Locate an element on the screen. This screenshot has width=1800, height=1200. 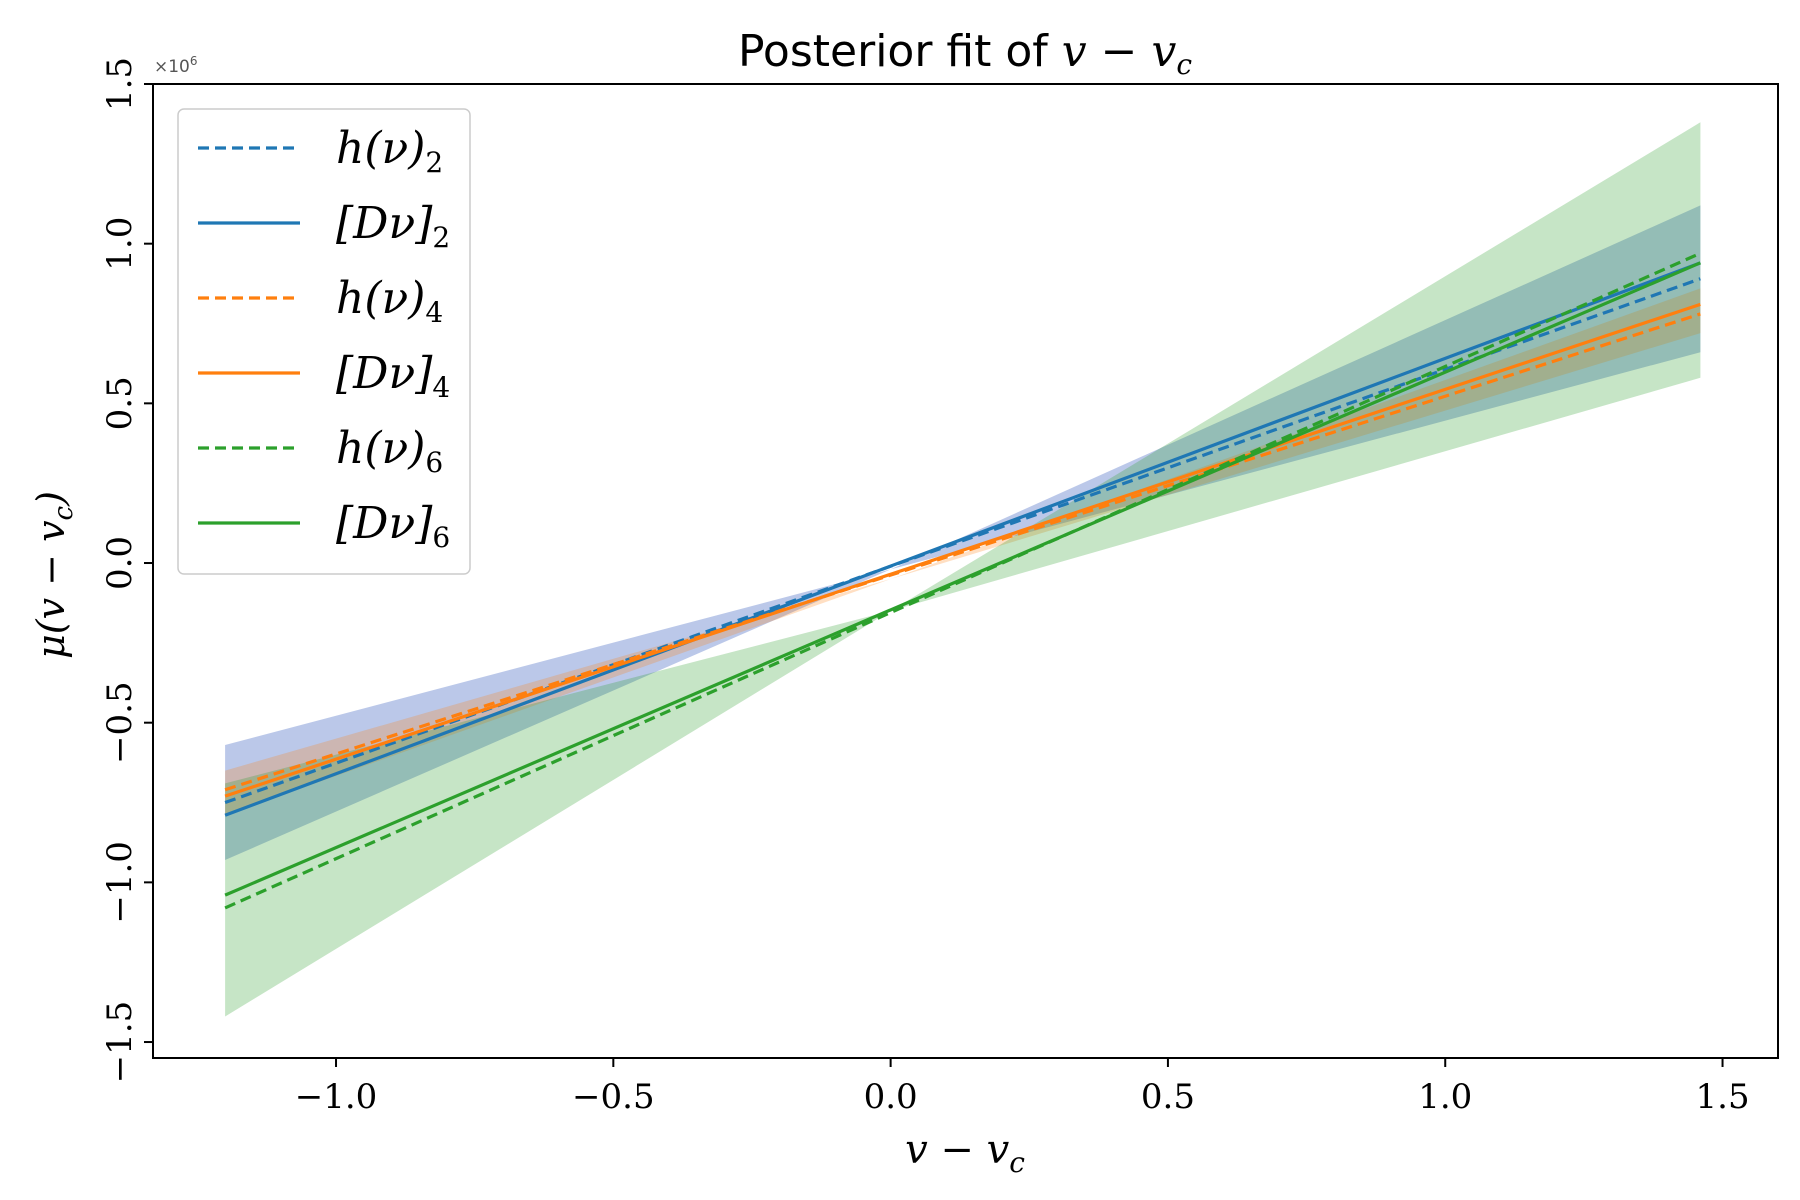
legend-label: [Dν]2 is located at coordinates (393, 226).